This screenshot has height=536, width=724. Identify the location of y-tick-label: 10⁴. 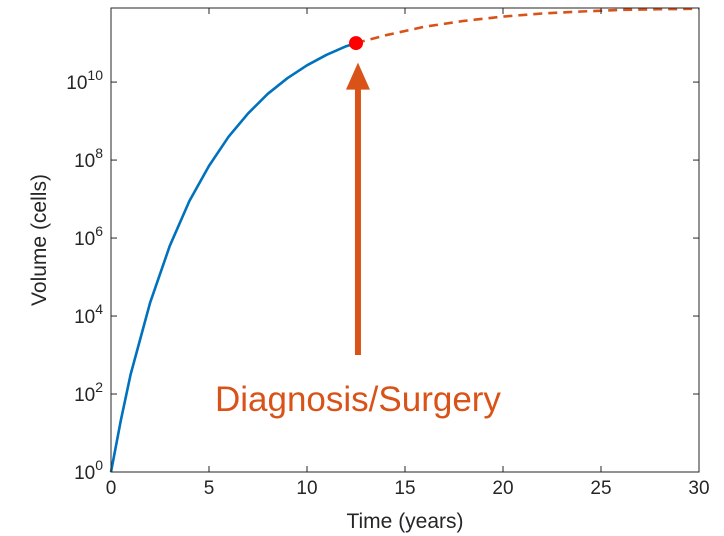
(88, 314).